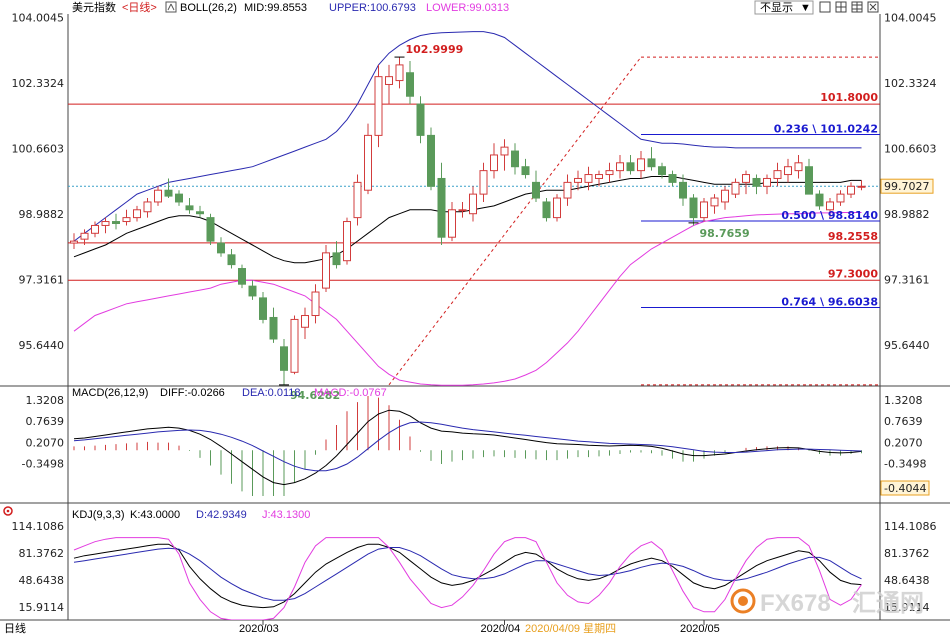  Describe the element at coordinates (700, 629) in the screenshot. I see `date-tick-label: 2020/05` at that location.